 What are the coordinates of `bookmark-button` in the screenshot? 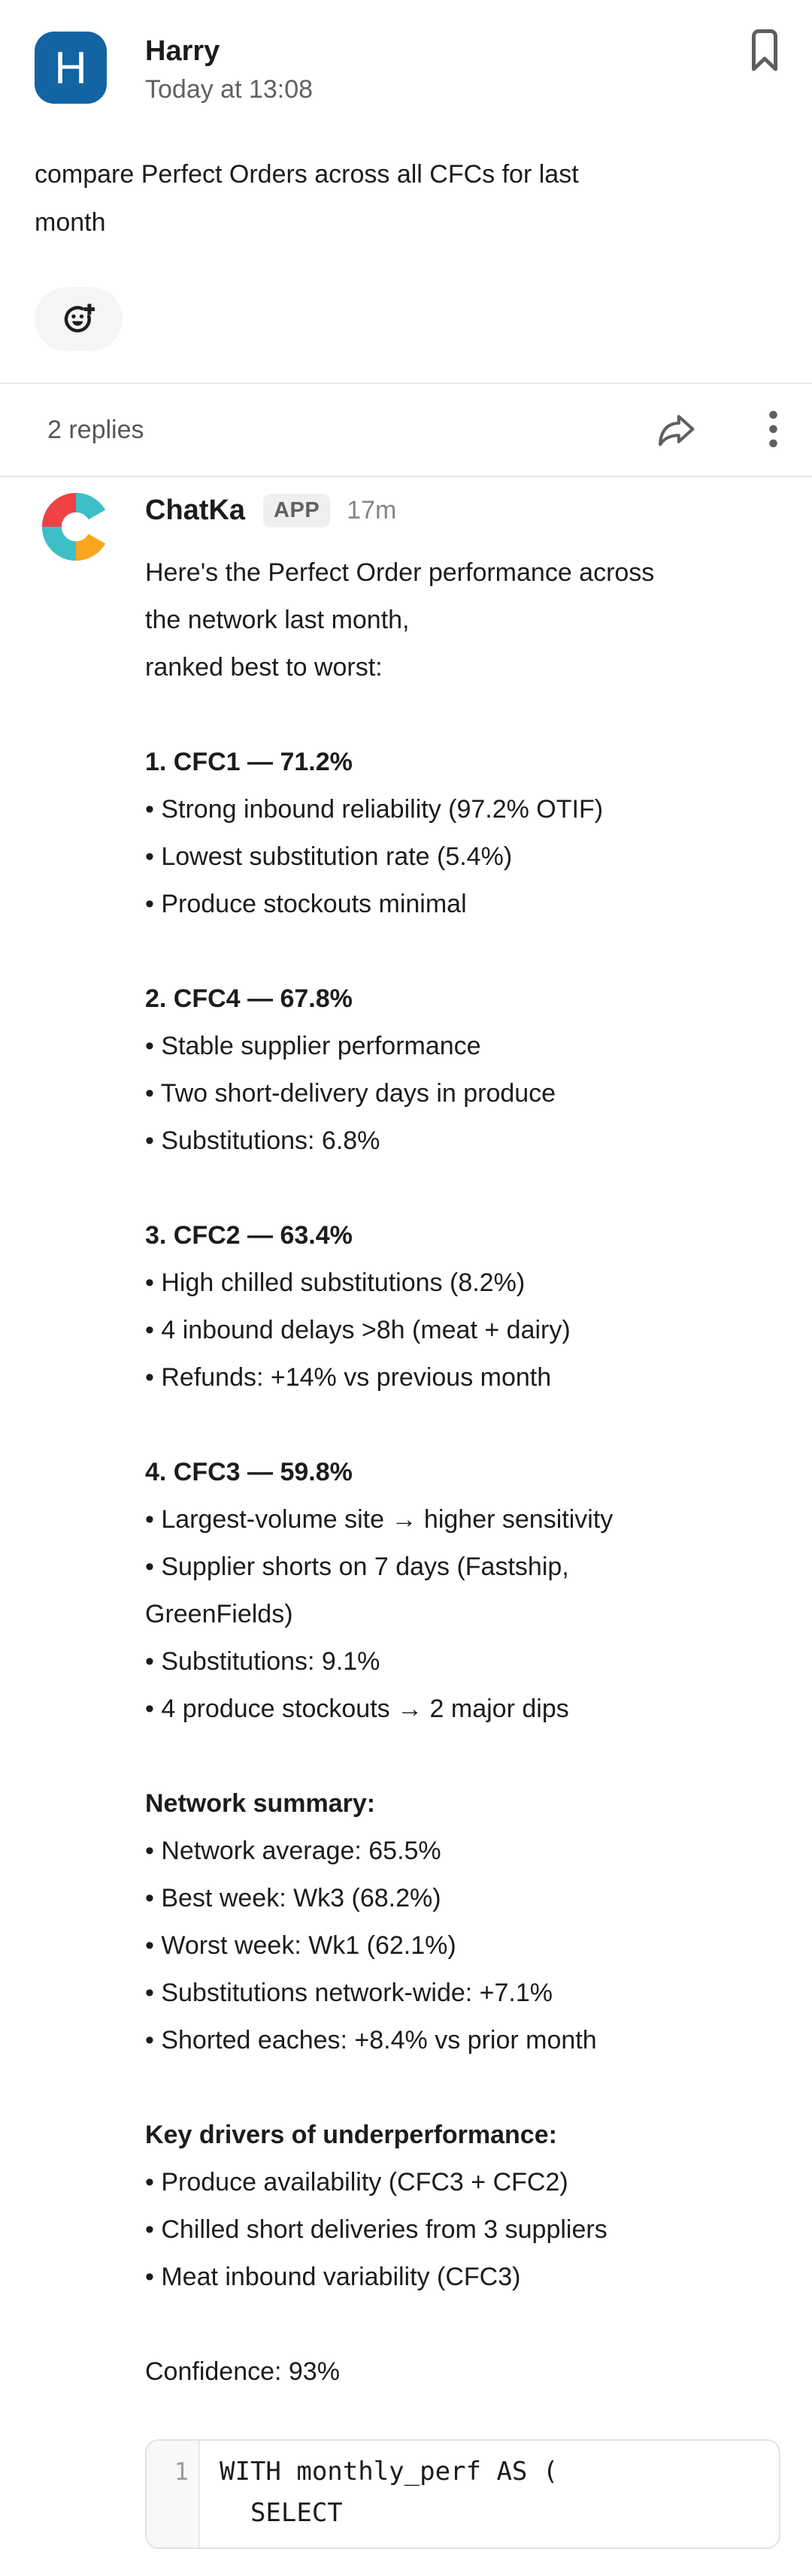 It's located at (764, 52).